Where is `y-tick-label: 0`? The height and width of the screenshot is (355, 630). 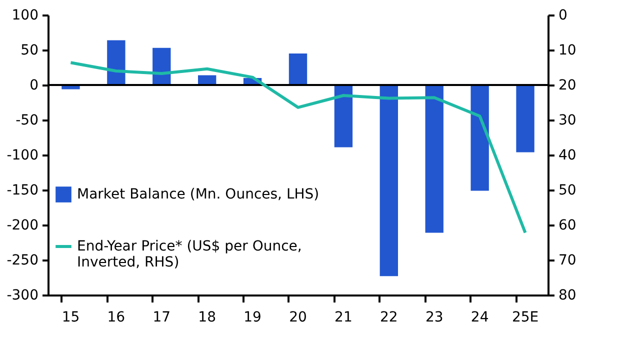
y-tick-label: 0 is located at coordinates (34, 86).